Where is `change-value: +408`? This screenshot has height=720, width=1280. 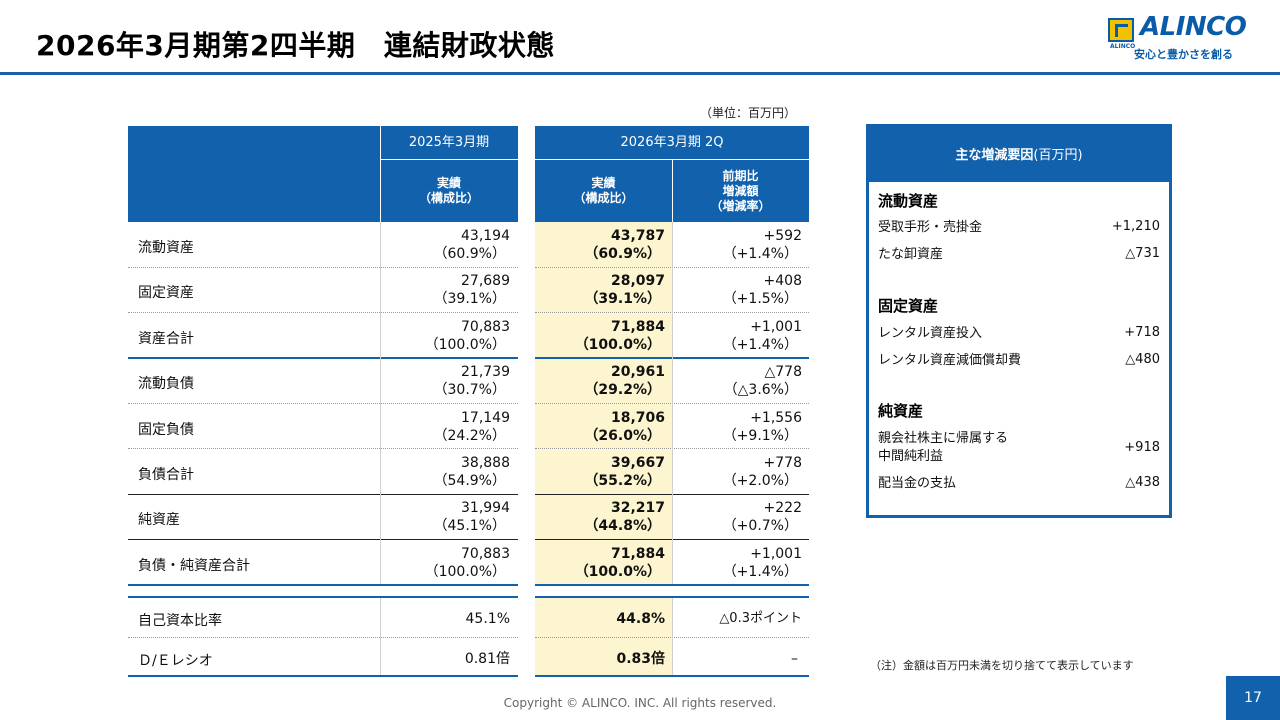
change-value: +408 is located at coordinates (782, 281).